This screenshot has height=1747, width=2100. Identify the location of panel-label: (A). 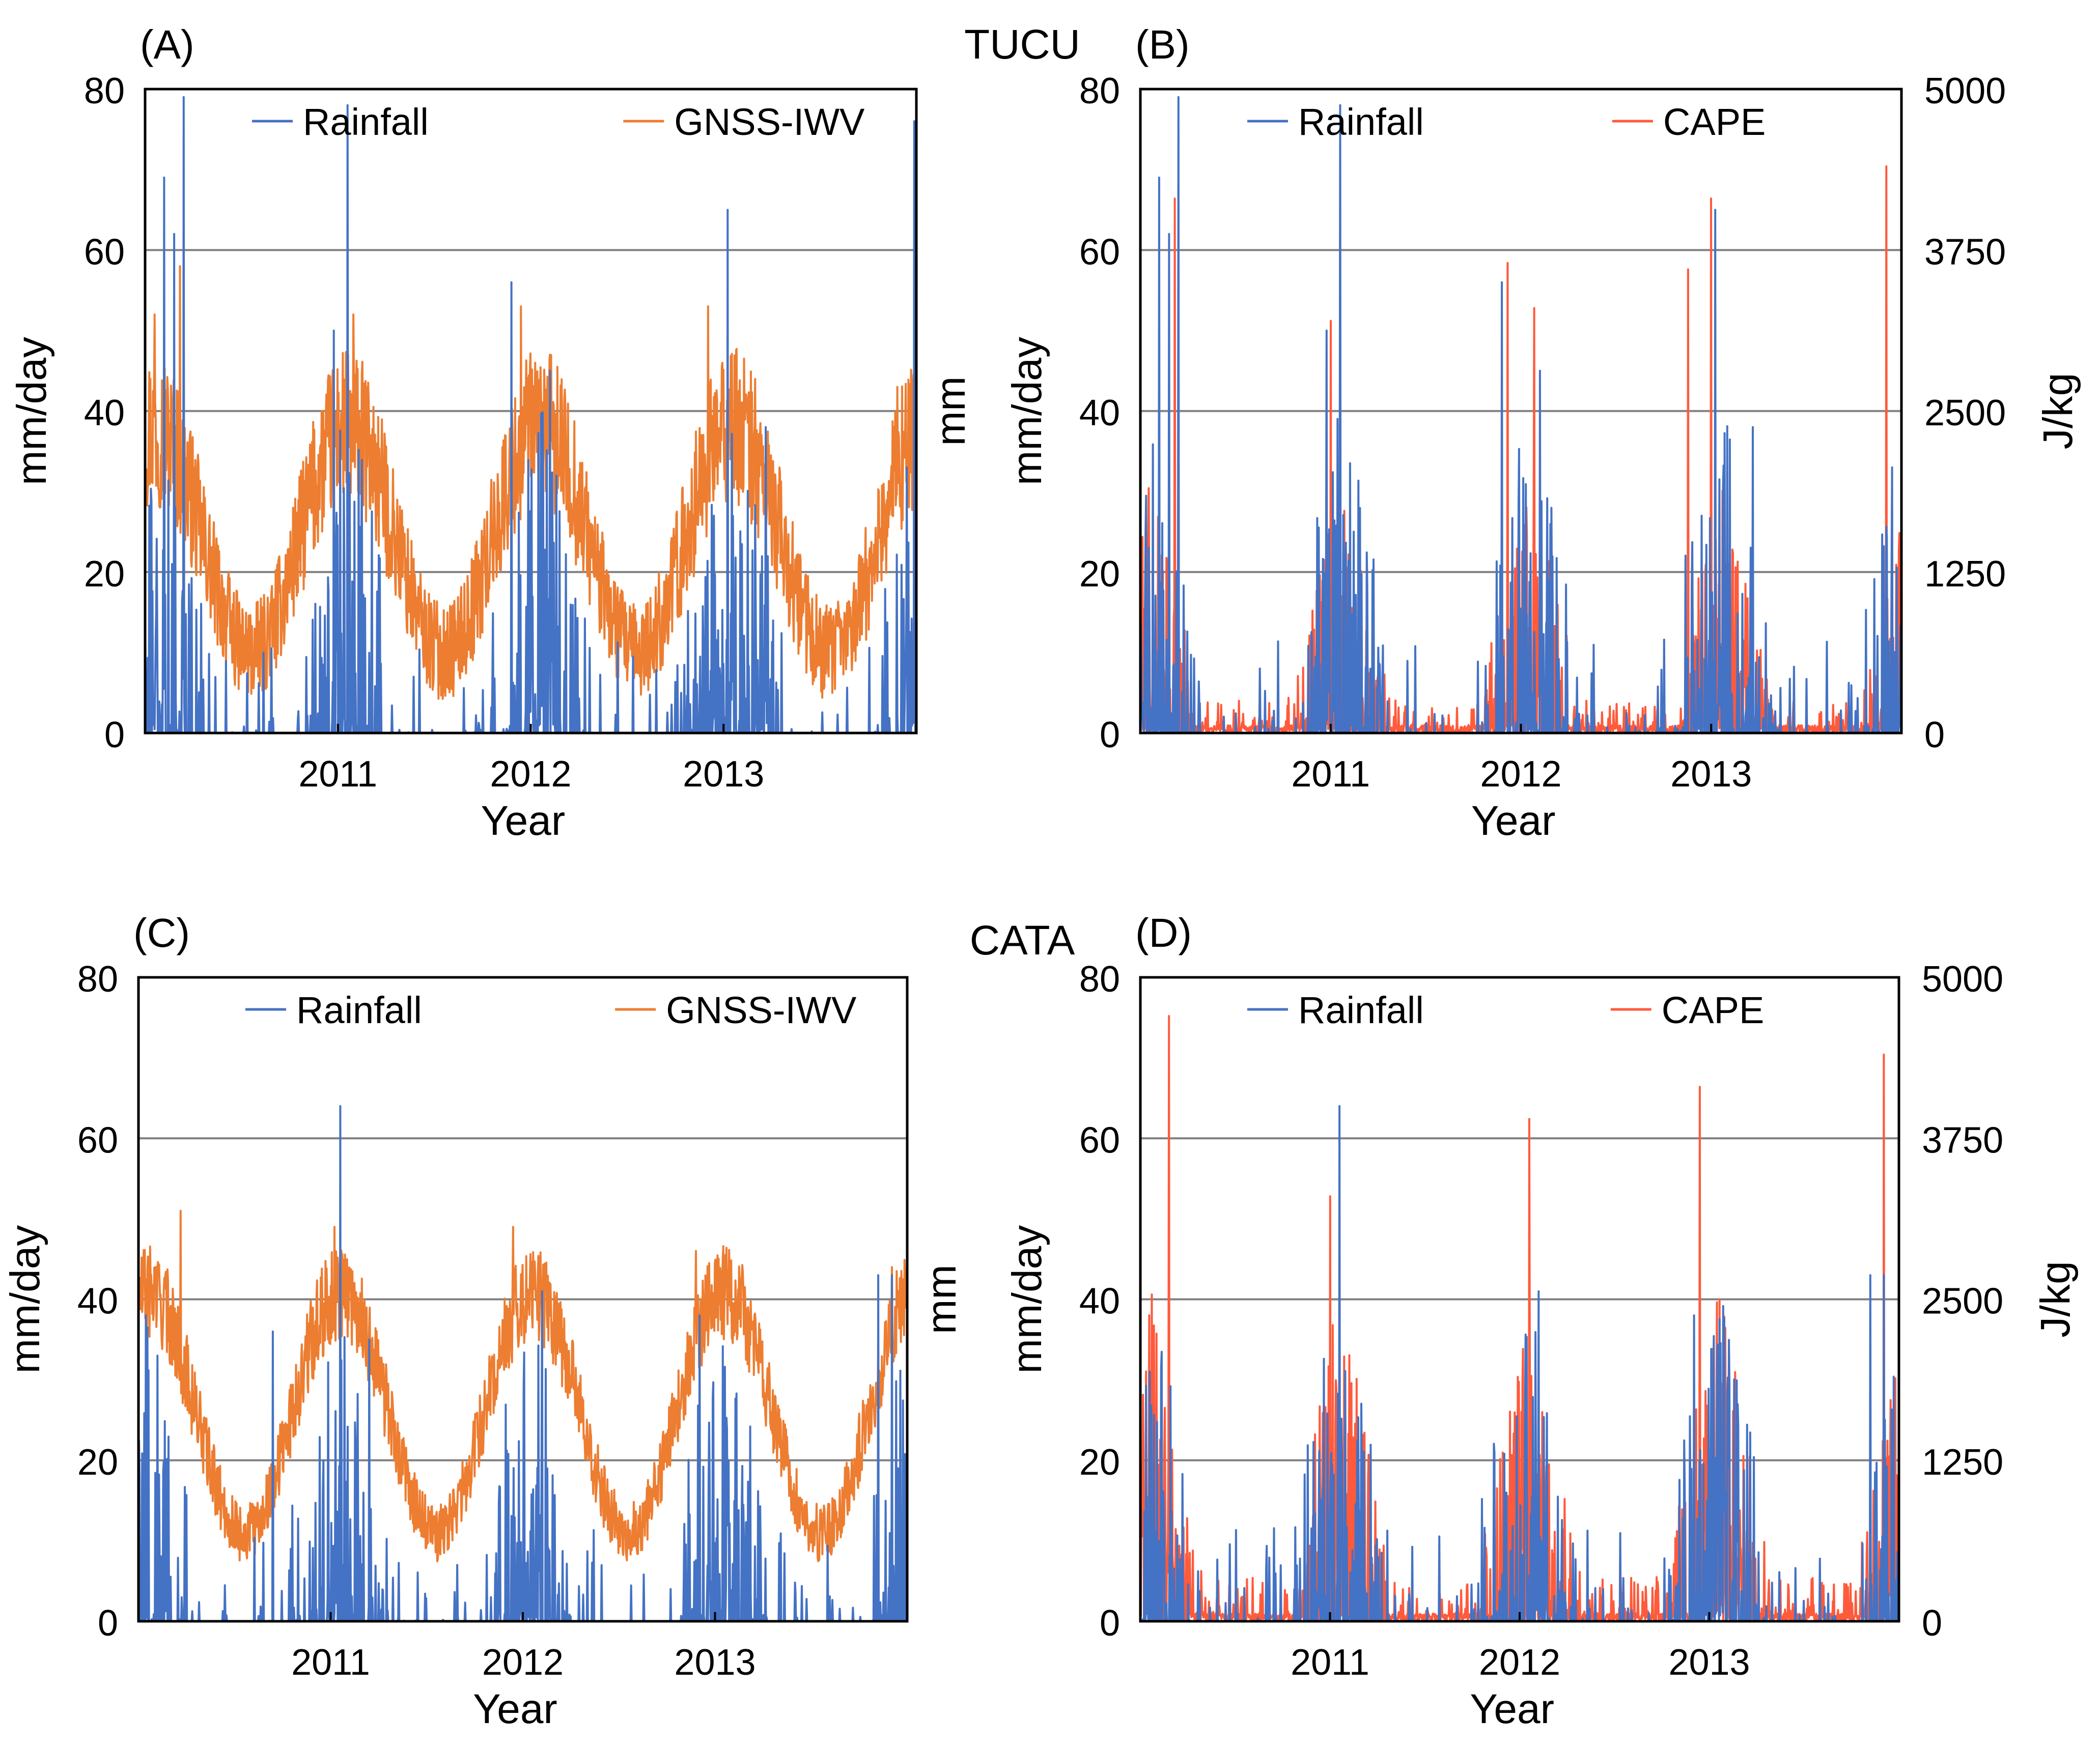
(167, 44).